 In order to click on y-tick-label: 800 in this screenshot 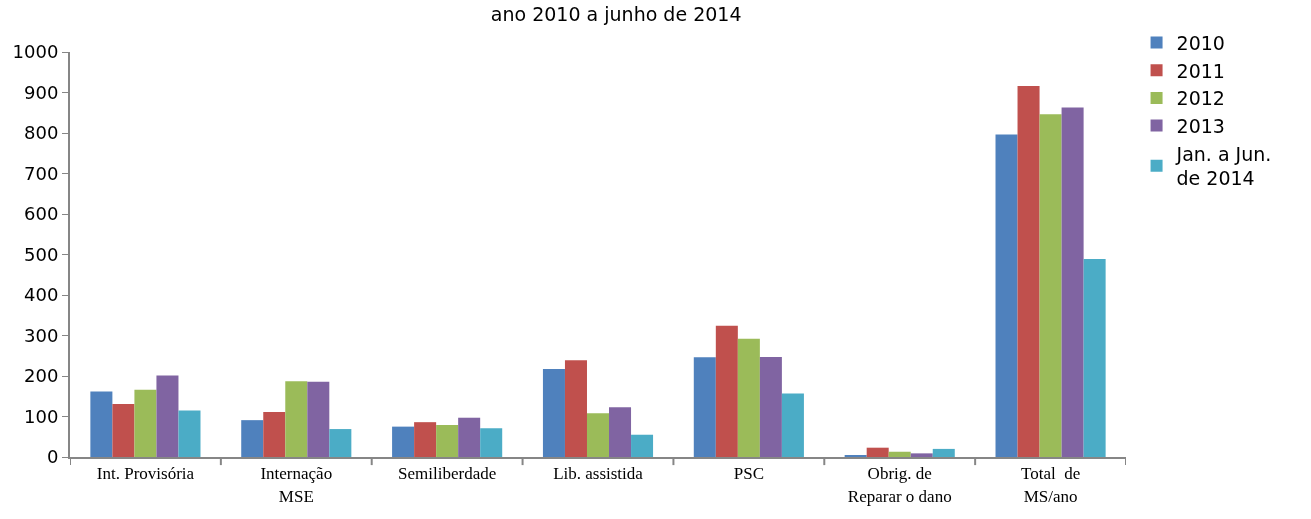, I will do `click(41, 133)`.